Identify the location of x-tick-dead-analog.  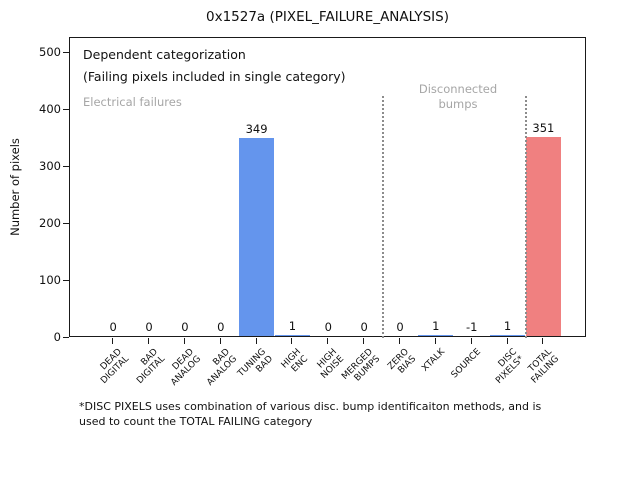
(184, 341).